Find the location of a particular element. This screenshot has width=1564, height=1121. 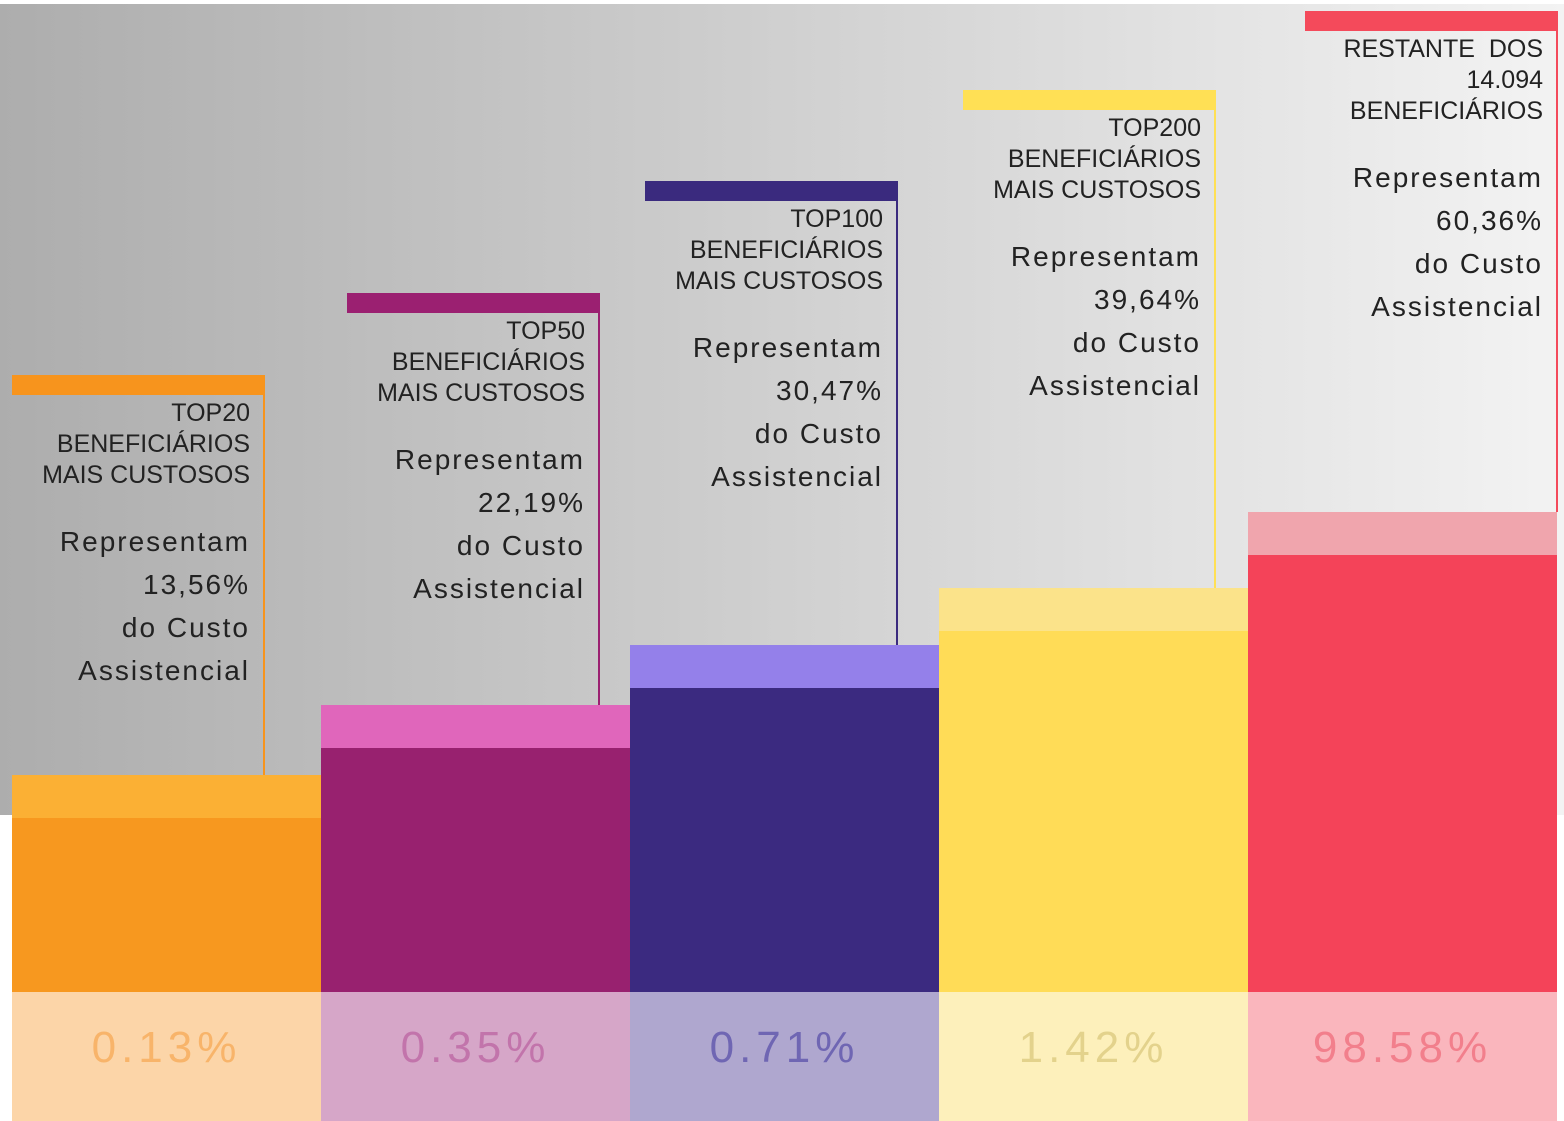

column-heading: 14.094 is located at coordinates (1505, 80).